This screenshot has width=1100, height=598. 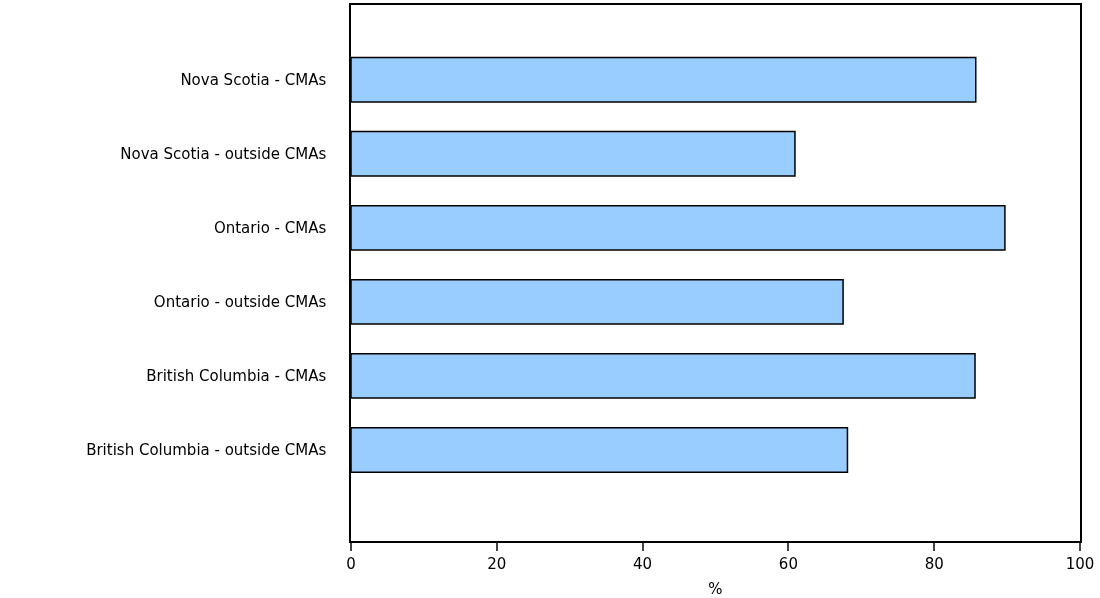 I want to click on x-tick-label: 80, so click(x=934, y=563).